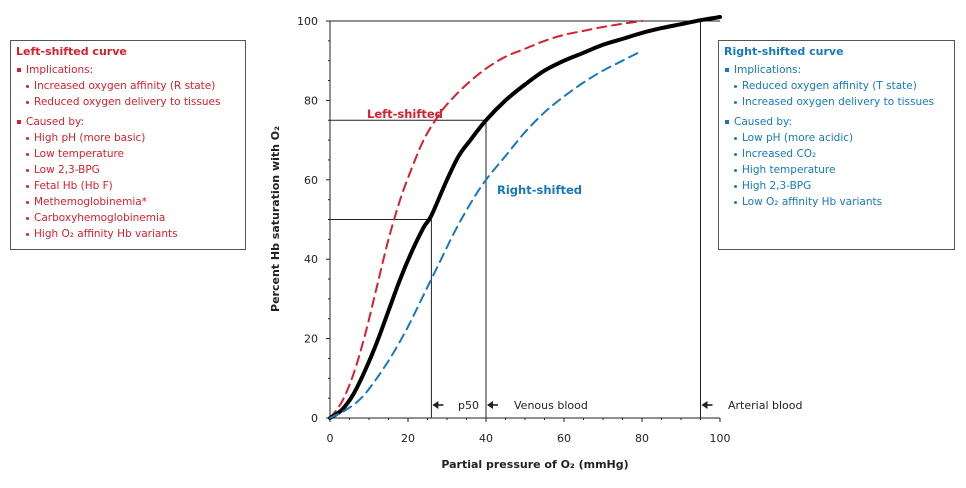 The image size is (966, 488). What do you see at coordinates (330, 438) in the screenshot?
I see `x-tick-label: 0` at bounding box center [330, 438].